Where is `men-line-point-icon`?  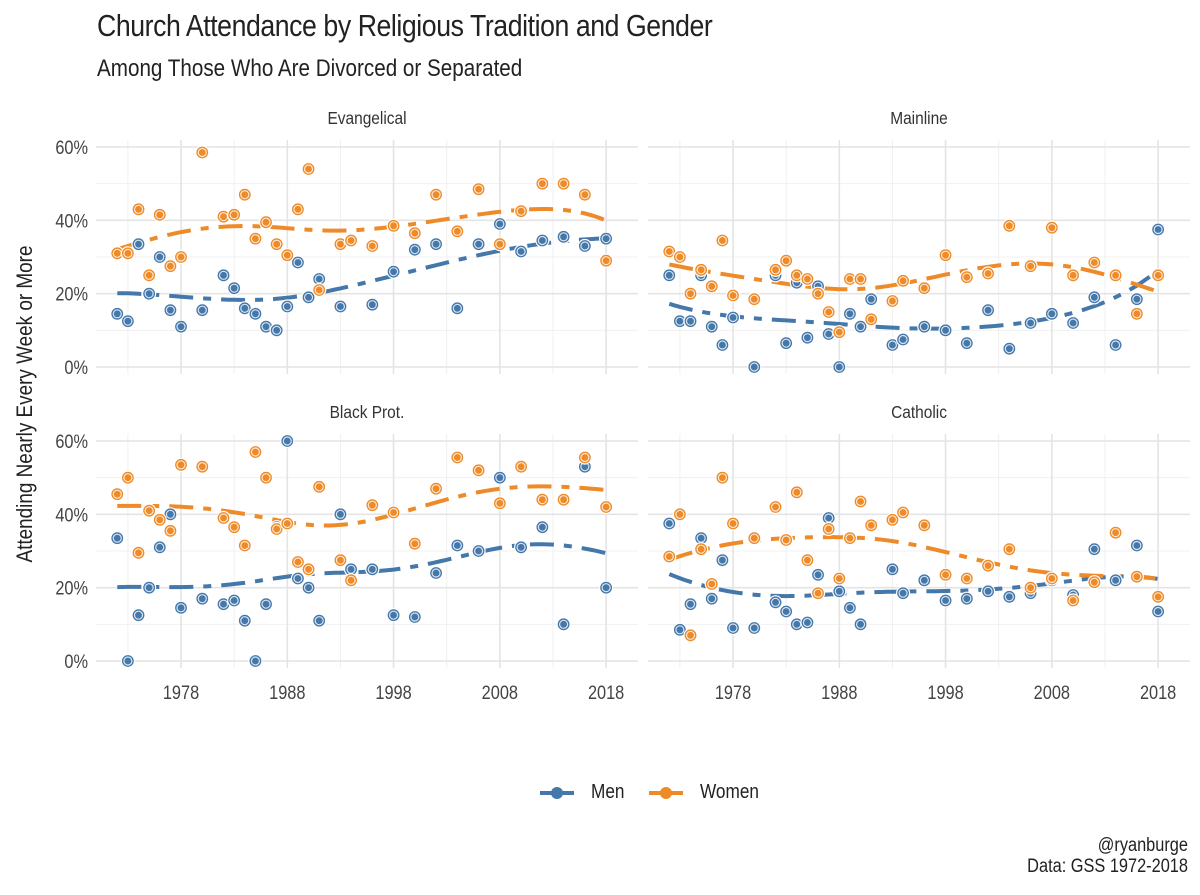
men-line-point-icon is located at coordinates (557, 793).